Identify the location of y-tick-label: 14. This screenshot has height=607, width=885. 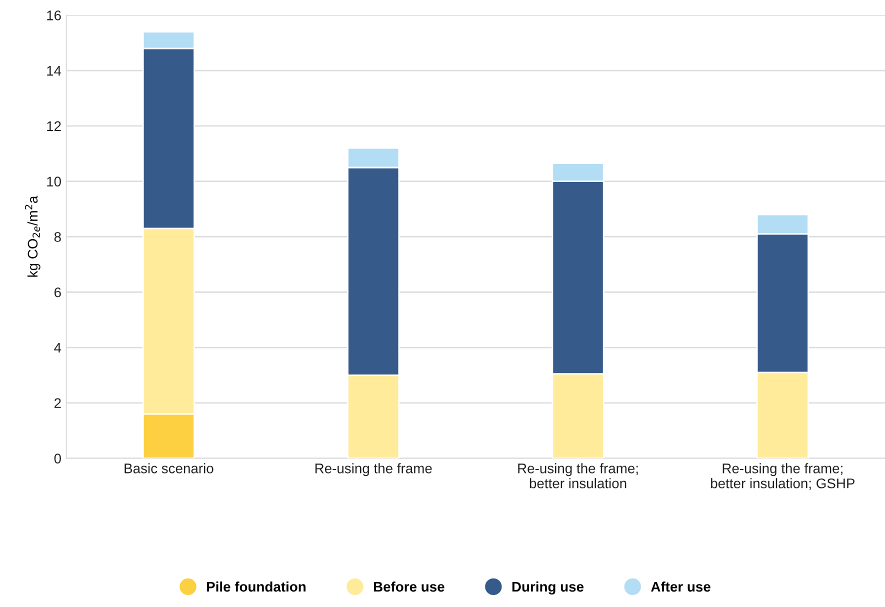
(54, 71).